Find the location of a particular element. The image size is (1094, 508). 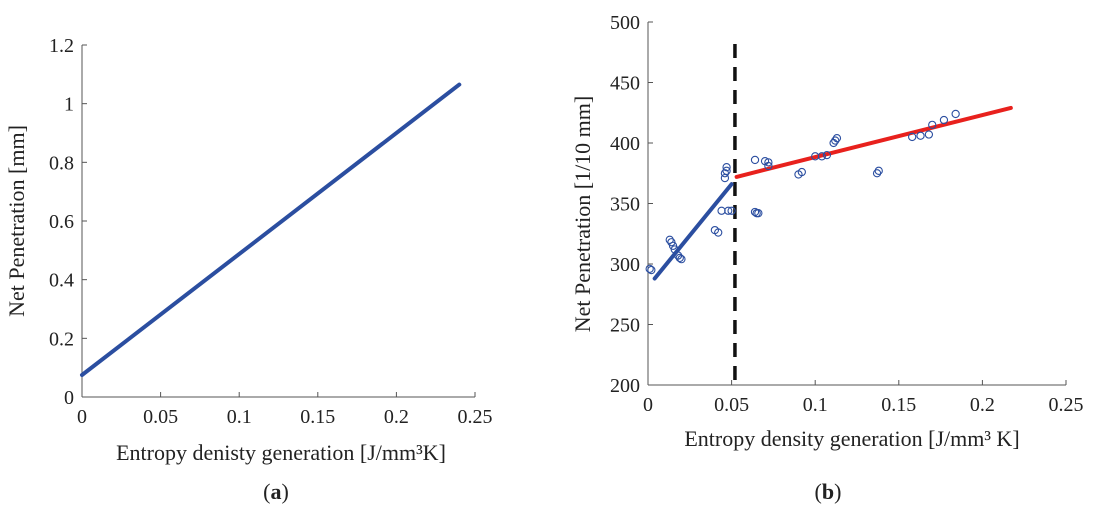

panel-a-x-tick-label: 0.05 is located at coordinates (160, 417).